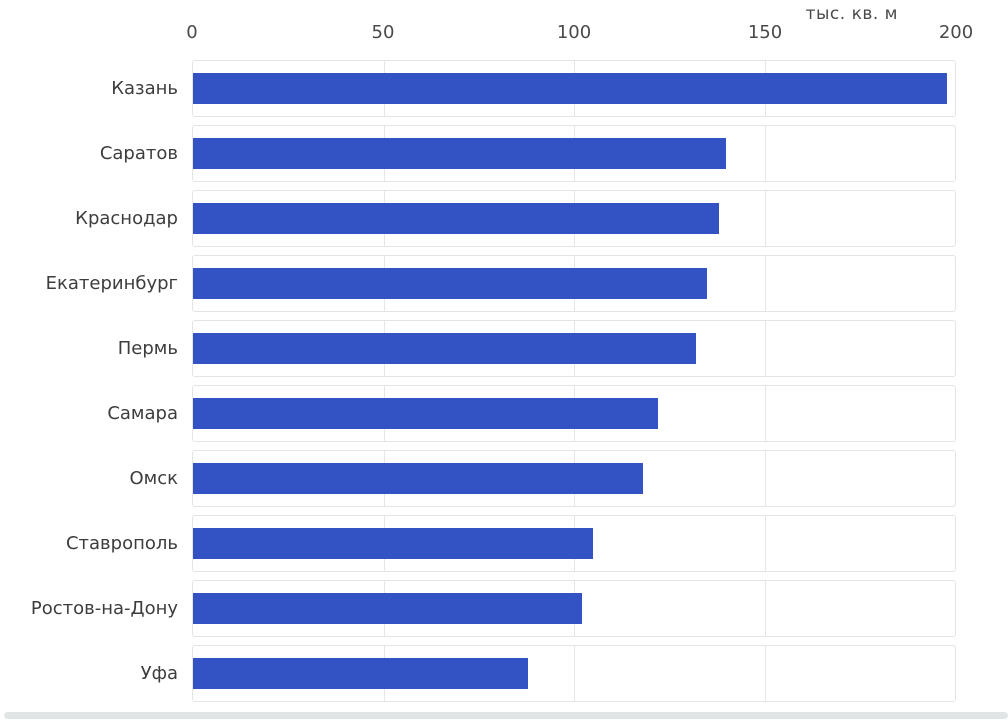 This screenshot has height=720, width=1008. I want to click on category-label: Казань, so click(144, 88).